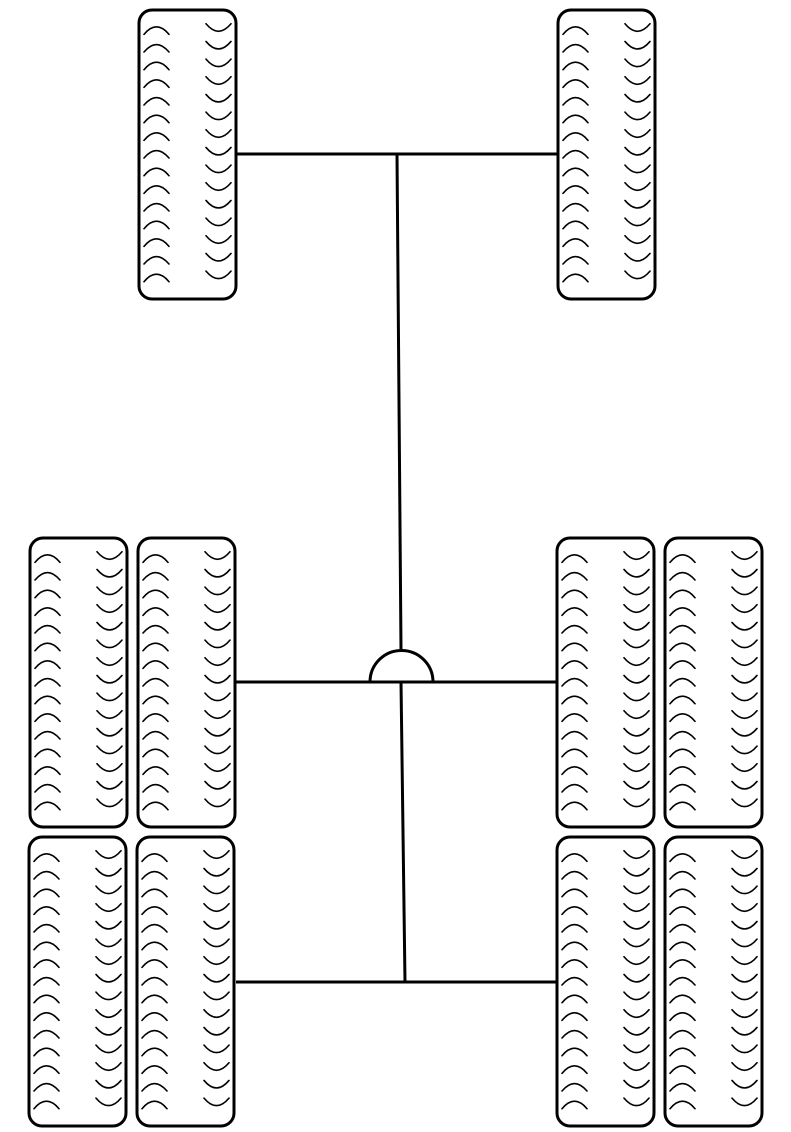 The height and width of the screenshot is (1132, 791). Describe the element at coordinates (605, 682) in the screenshot. I see `middle-right-inner-tire` at that location.